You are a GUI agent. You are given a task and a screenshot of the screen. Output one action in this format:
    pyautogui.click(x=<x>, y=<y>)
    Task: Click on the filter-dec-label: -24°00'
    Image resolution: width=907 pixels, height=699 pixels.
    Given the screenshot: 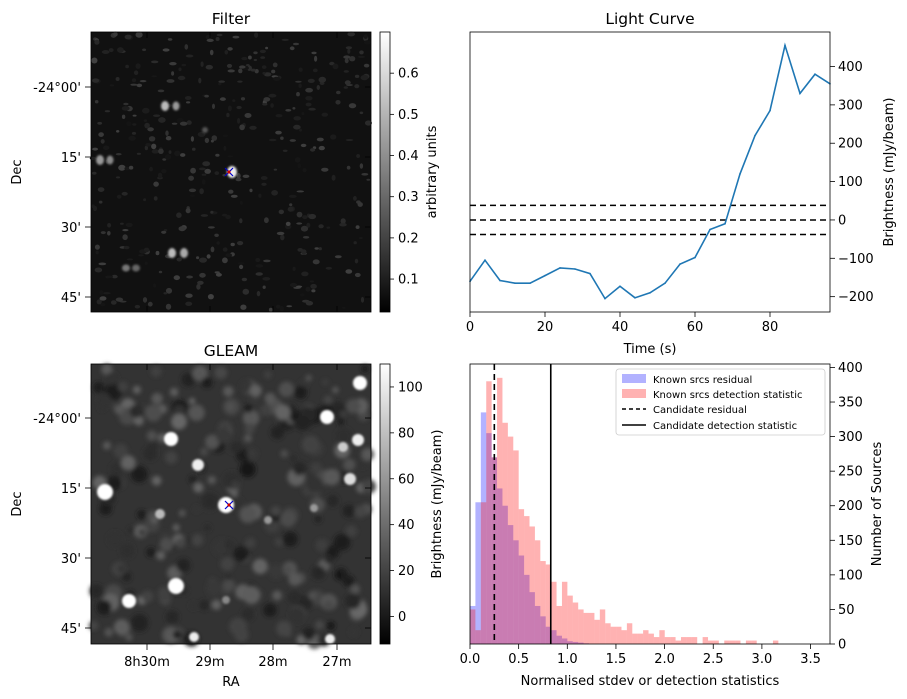 What is the action you would take?
    pyautogui.click(x=57, y=88)
    